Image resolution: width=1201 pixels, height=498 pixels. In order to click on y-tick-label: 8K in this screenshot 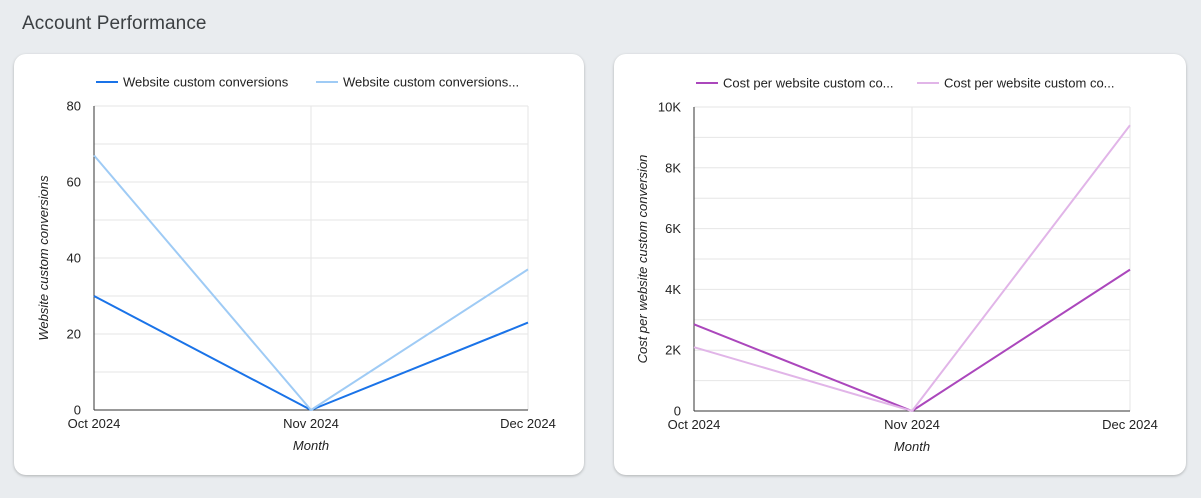, I will do `click(673, 167)`.